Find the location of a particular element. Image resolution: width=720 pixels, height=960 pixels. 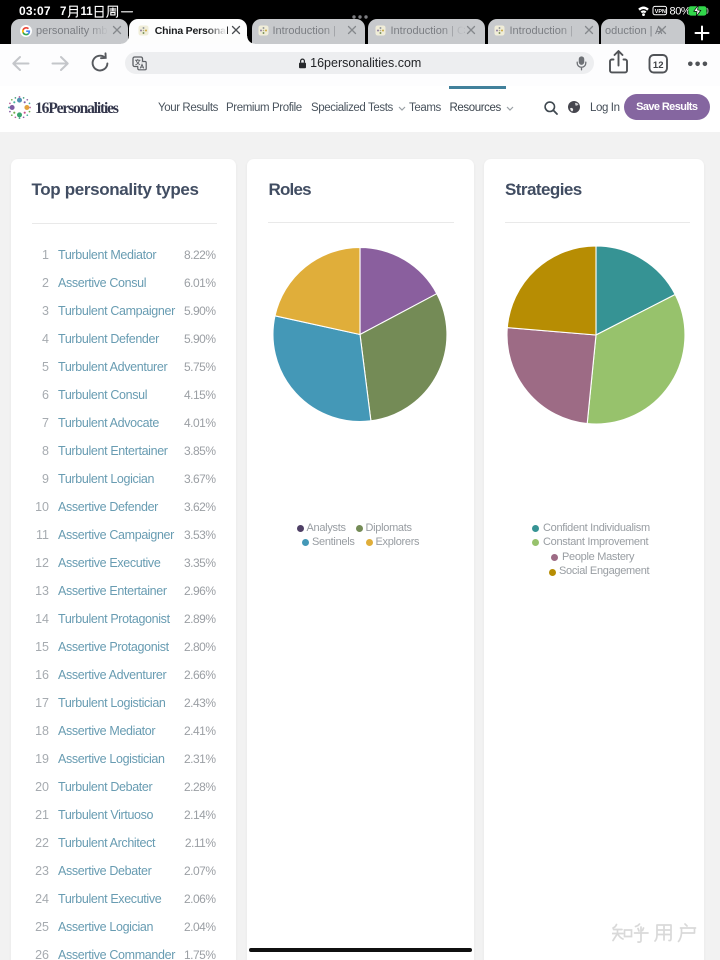

svg-text: 12 is located at coordinates (658, 65).